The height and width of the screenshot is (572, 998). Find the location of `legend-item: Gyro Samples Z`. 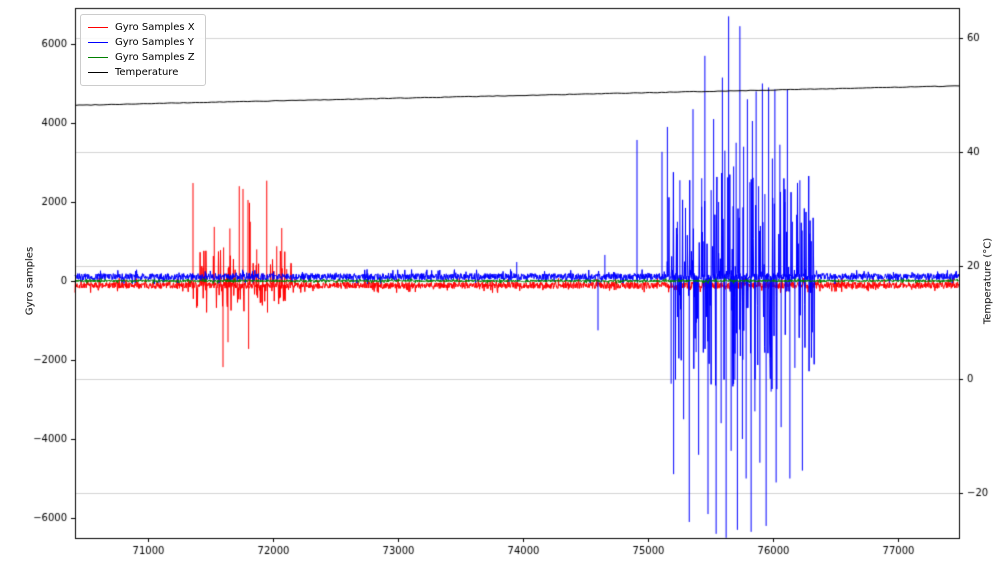

legend-item: Gyro Samples Z is located at coordinates (141, 57).